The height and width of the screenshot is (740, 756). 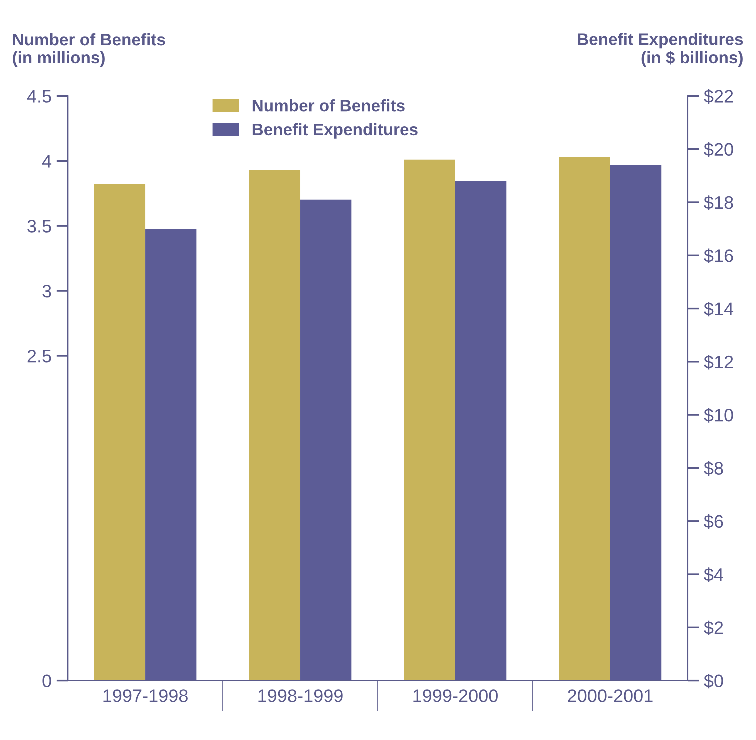 I want to click on y-tick-label: 2.5, so click(x=40, y=356).